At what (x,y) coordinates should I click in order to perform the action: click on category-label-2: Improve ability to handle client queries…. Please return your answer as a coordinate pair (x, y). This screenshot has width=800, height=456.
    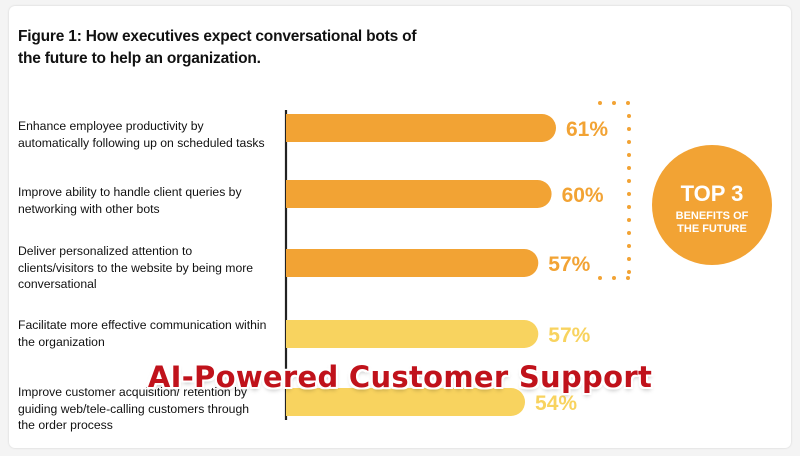
    Looking at the image, I should click on (130, 200).